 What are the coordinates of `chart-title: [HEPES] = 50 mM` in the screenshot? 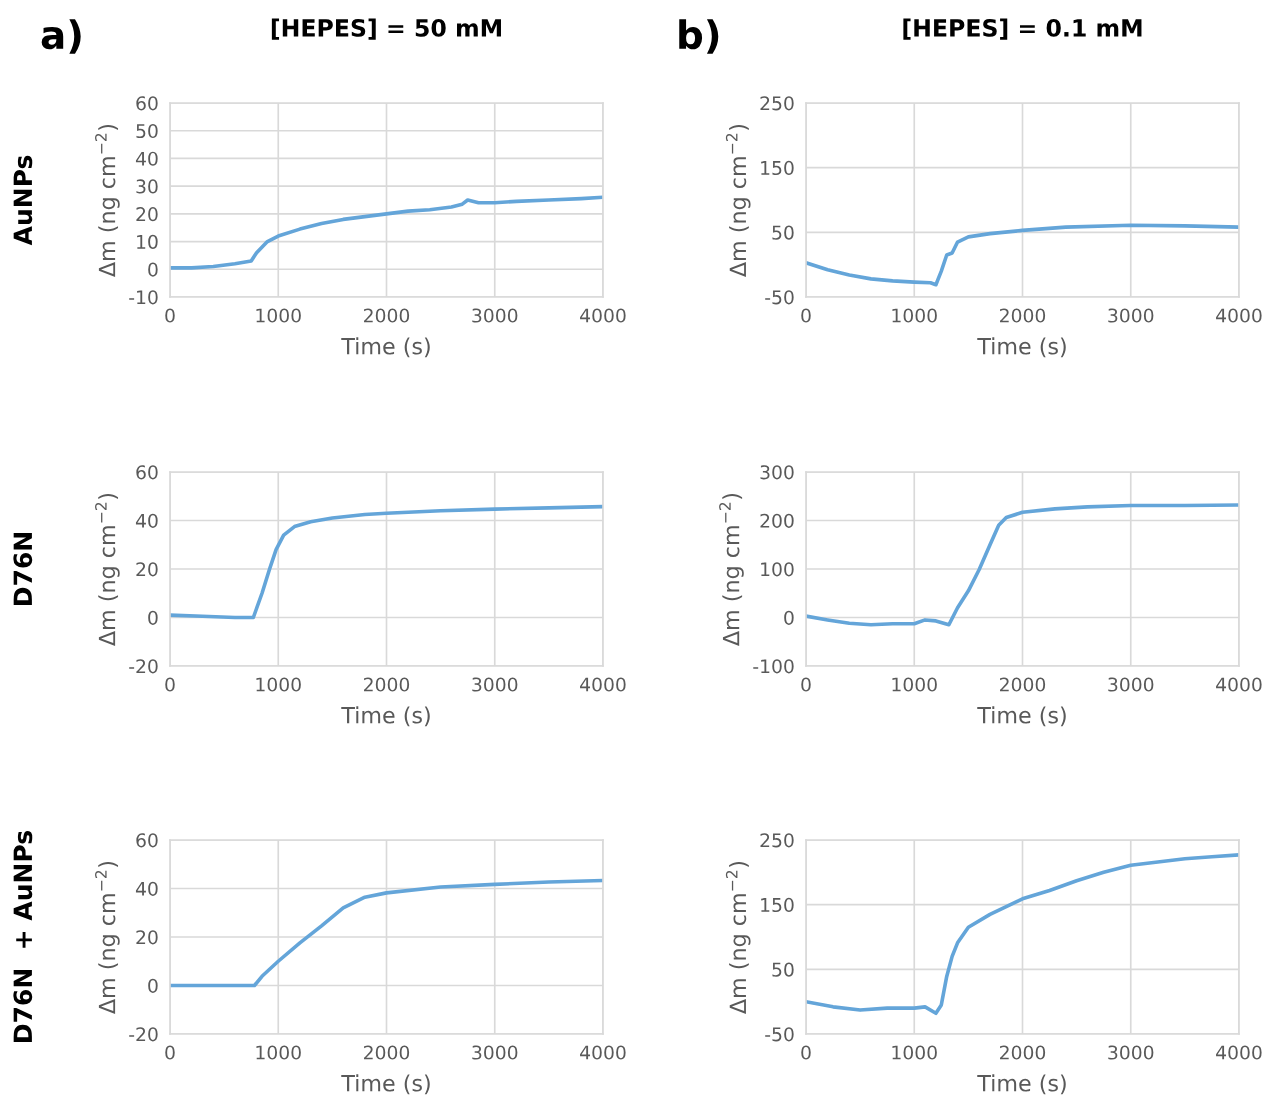 It's located at (386, 29).